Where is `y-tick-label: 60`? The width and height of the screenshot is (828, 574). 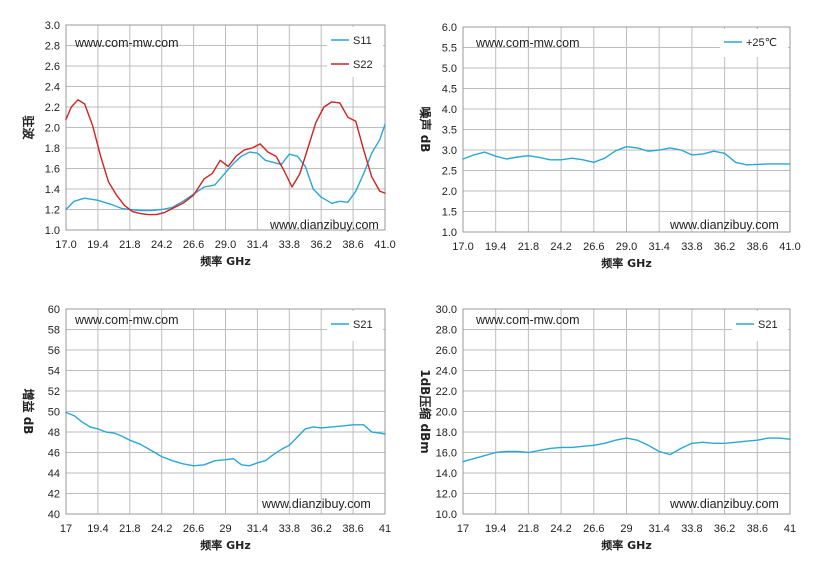
y-tick-label: 60 is located at coordinates (54, 310).